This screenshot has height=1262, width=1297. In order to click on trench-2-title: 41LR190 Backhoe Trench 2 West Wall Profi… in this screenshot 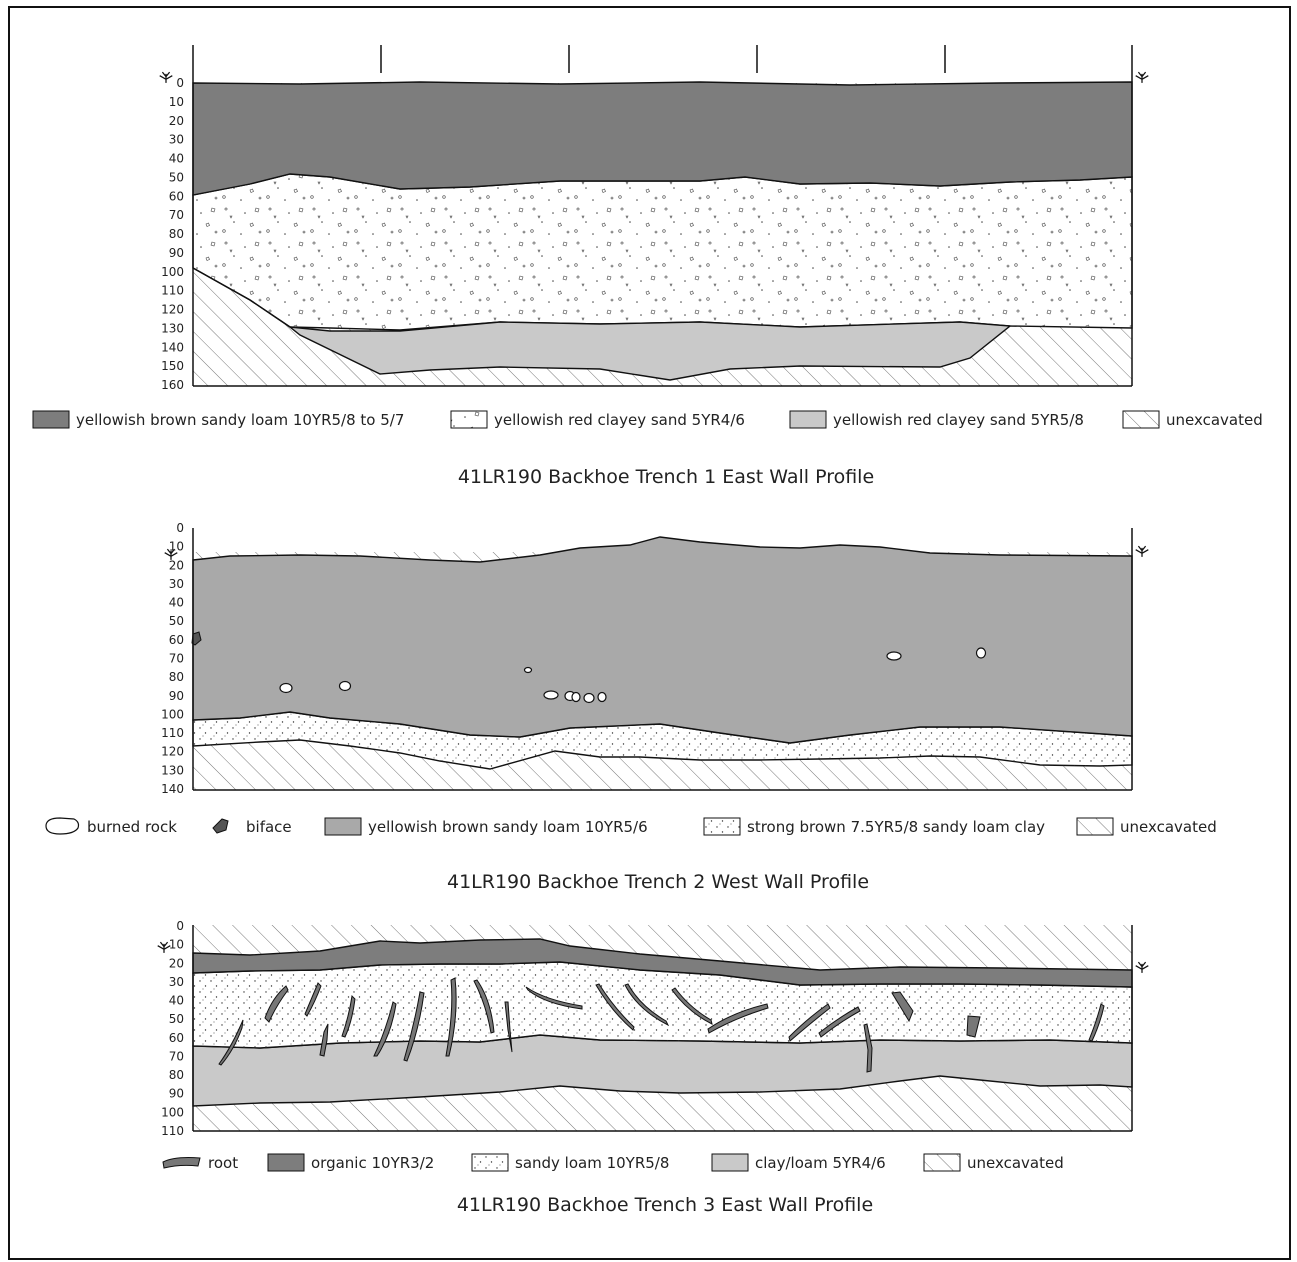, I will do `click(658, 882)`.